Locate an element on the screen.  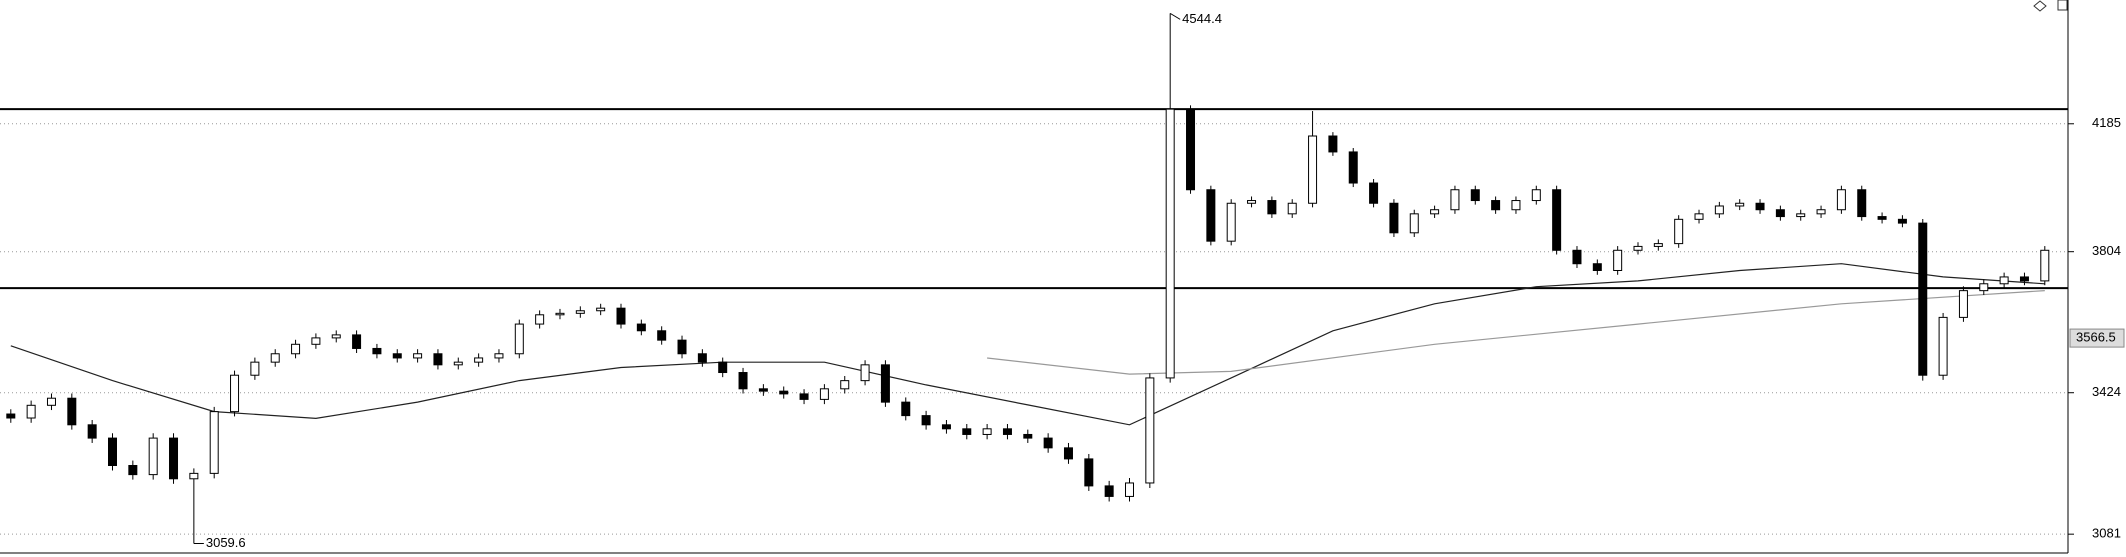
high-pointer is located at coordinates (1175, 16).